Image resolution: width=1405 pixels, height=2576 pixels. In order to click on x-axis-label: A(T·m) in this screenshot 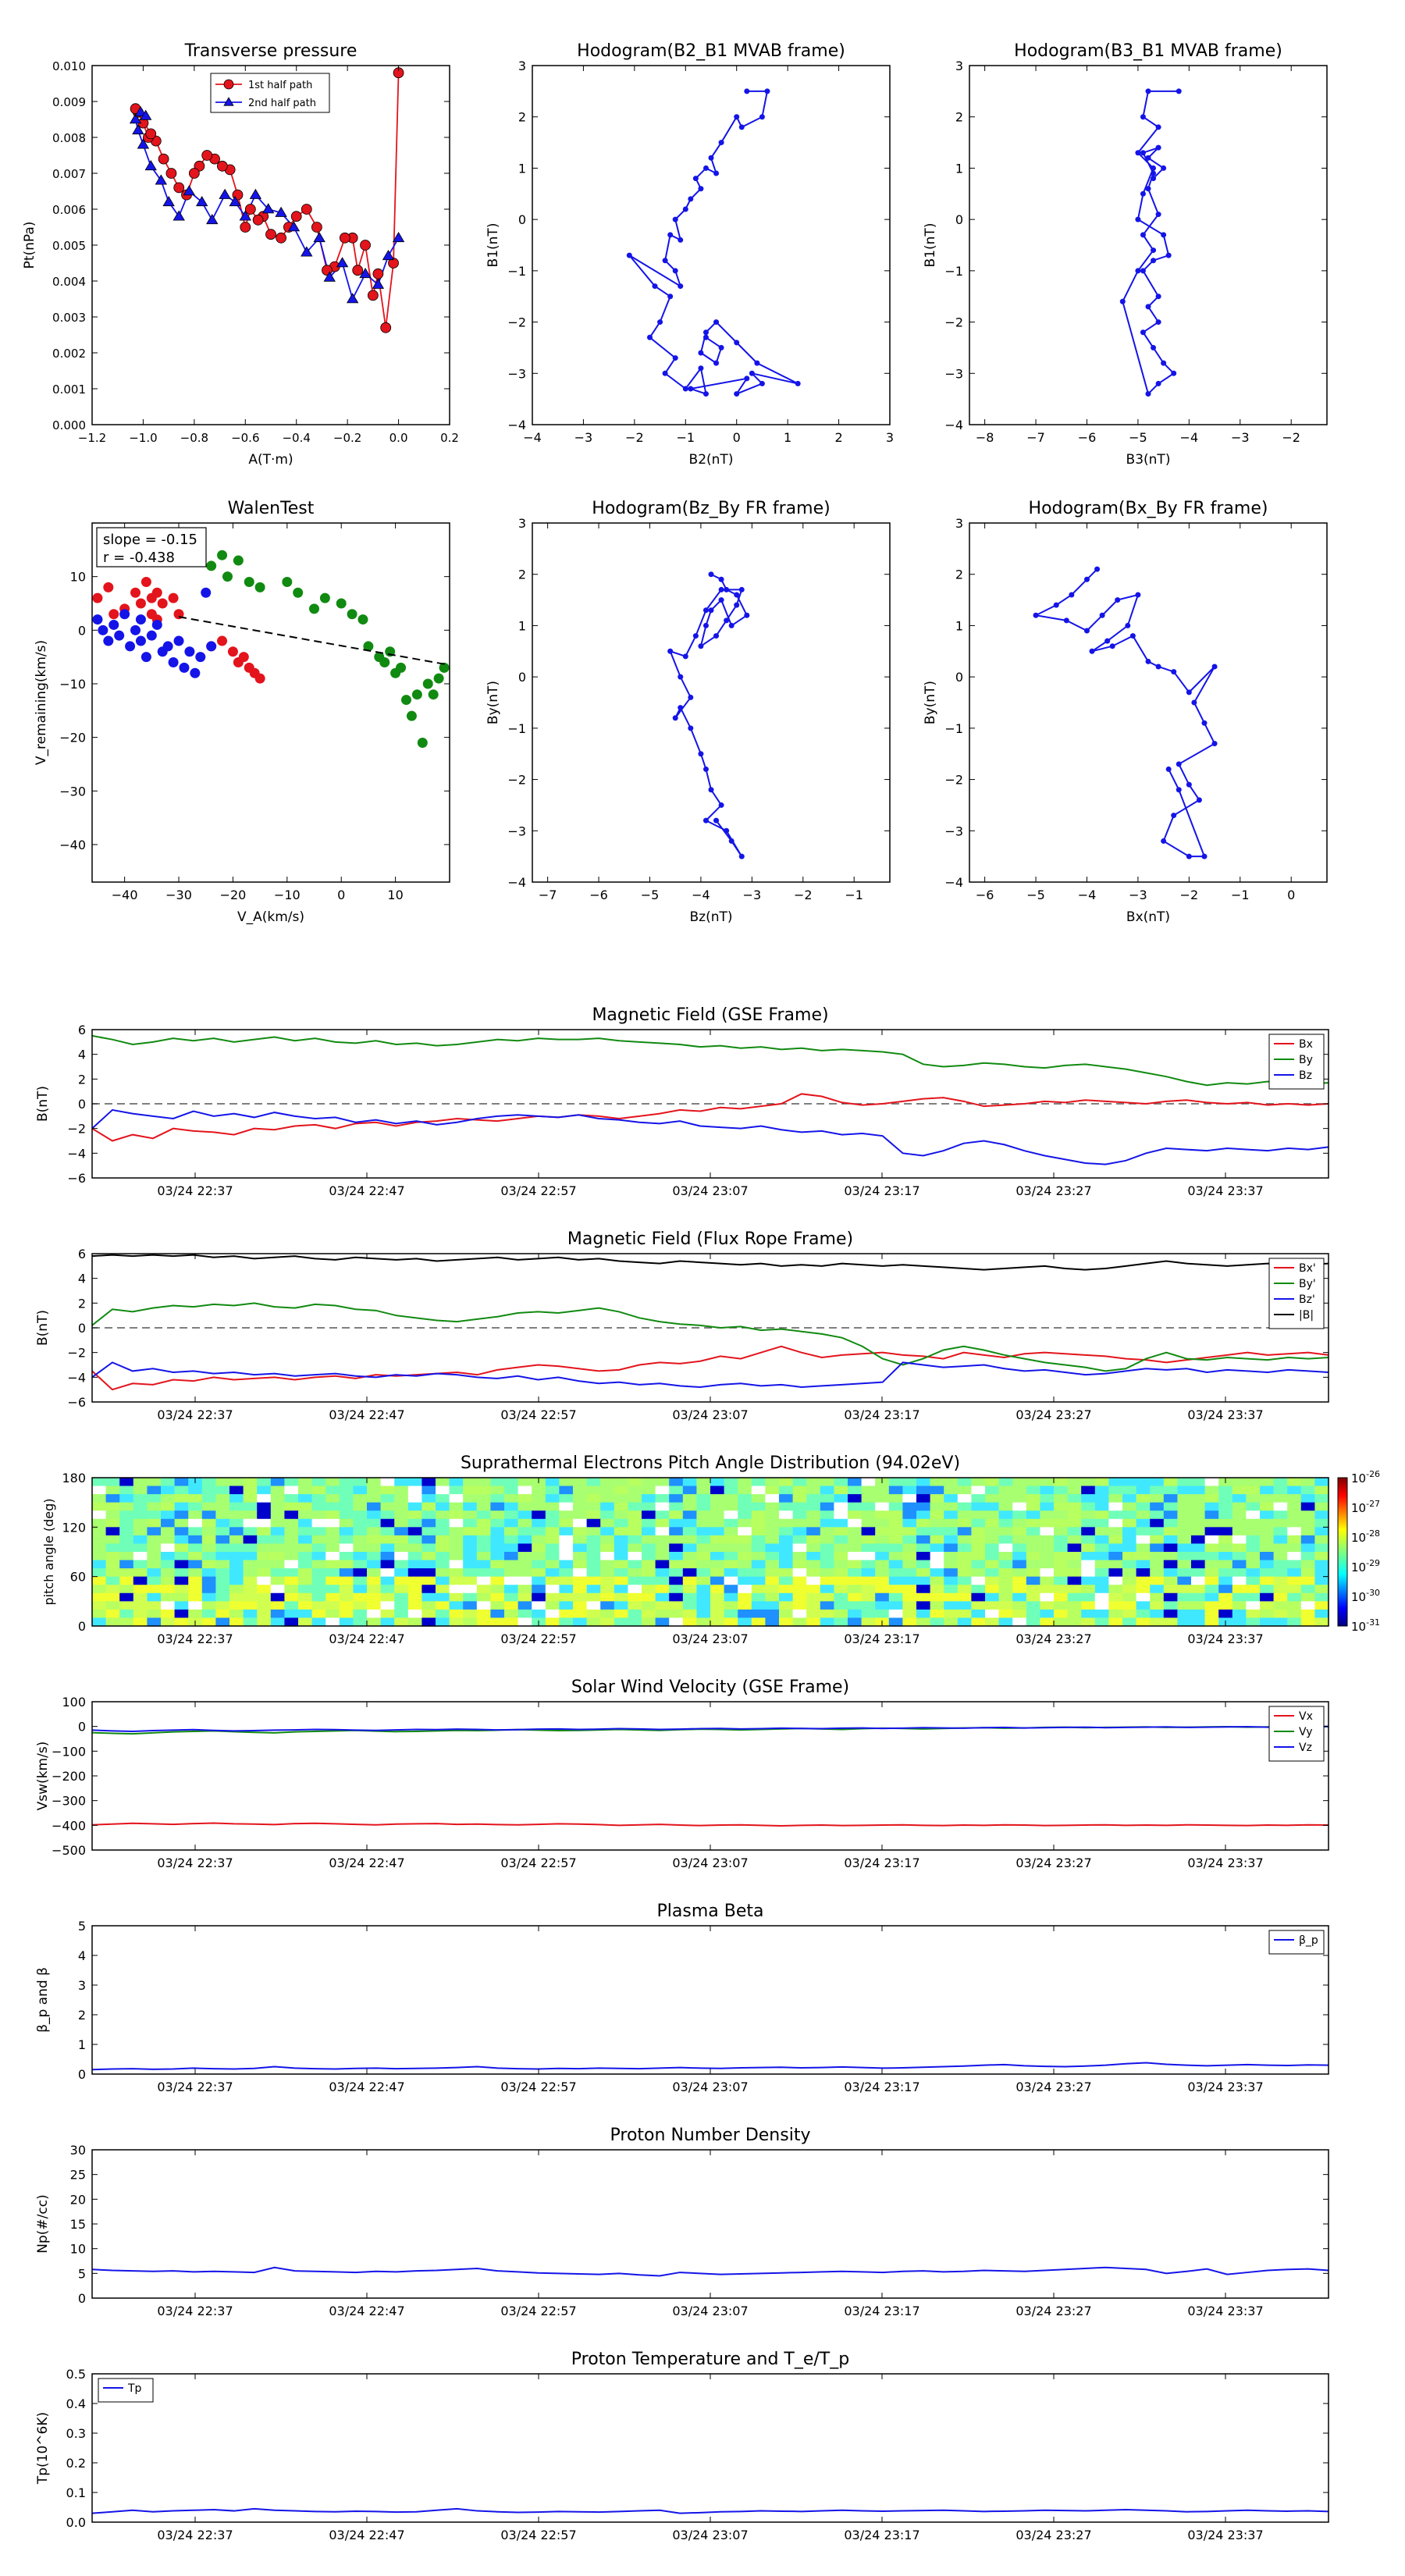, I will do `click(270, 460)`.